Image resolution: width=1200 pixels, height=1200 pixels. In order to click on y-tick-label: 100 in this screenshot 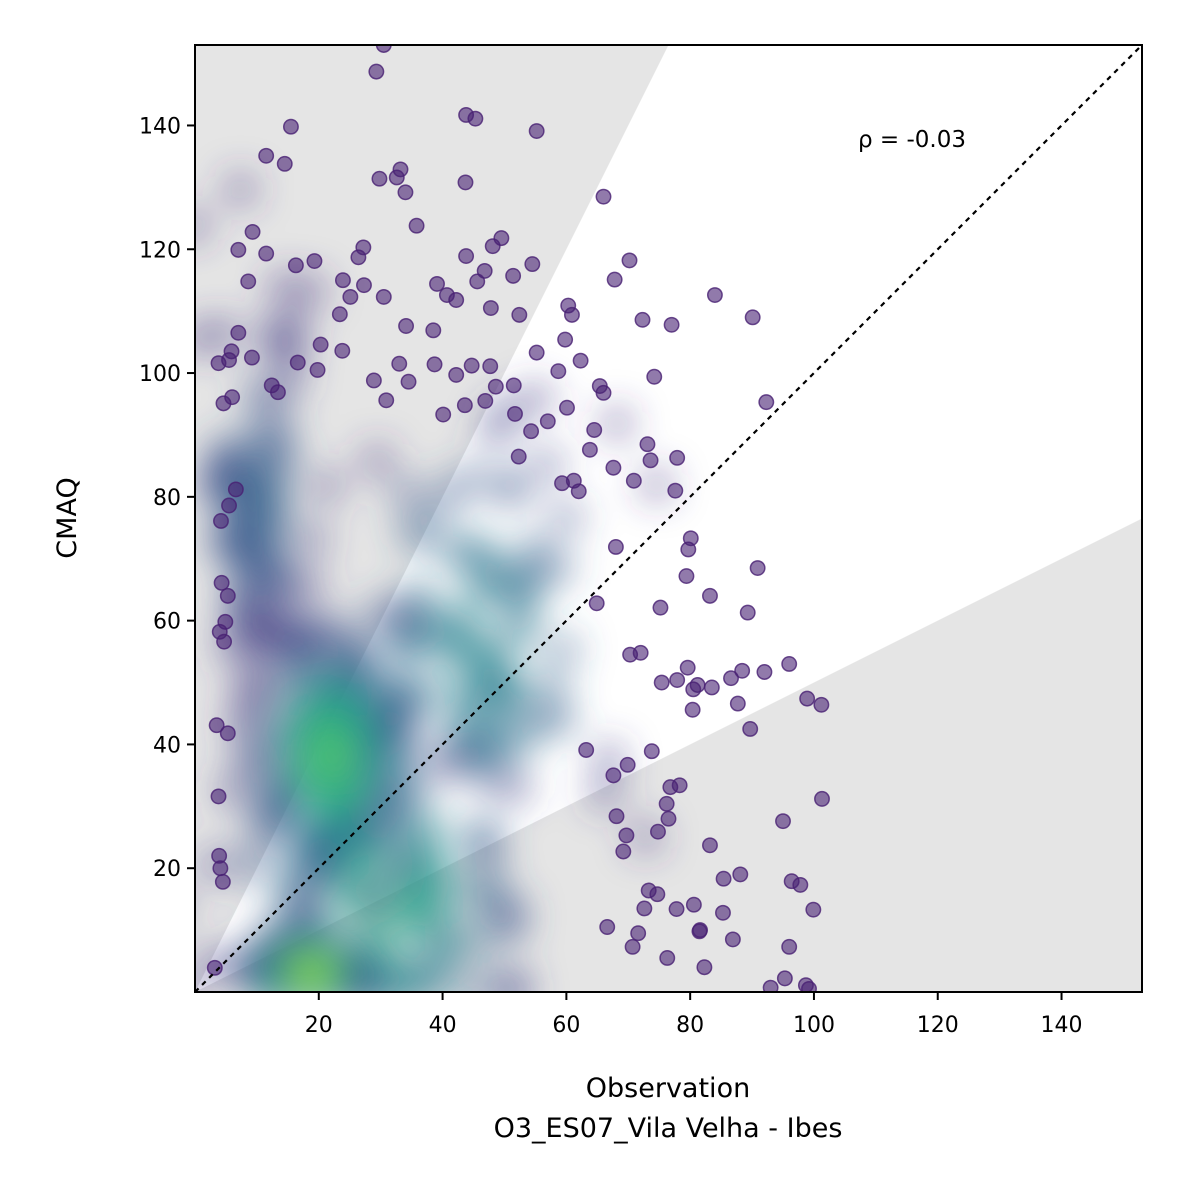, I will do `click(160, 374)`.